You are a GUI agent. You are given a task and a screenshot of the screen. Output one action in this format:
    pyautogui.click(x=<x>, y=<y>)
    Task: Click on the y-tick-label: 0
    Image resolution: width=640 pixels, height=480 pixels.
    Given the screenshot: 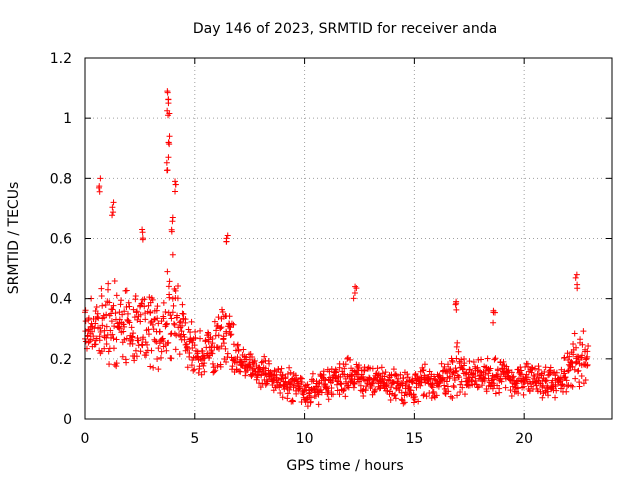 What is the action you would take?
    pyautogui.click(x=67, y=420)
    